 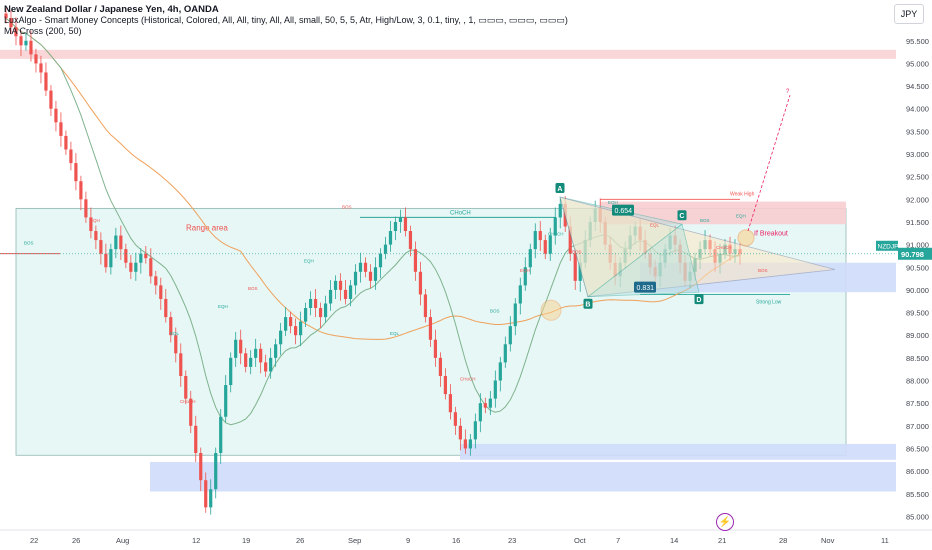 I want to click on y-tick-label: 92.000, so click(x=917, y=199).